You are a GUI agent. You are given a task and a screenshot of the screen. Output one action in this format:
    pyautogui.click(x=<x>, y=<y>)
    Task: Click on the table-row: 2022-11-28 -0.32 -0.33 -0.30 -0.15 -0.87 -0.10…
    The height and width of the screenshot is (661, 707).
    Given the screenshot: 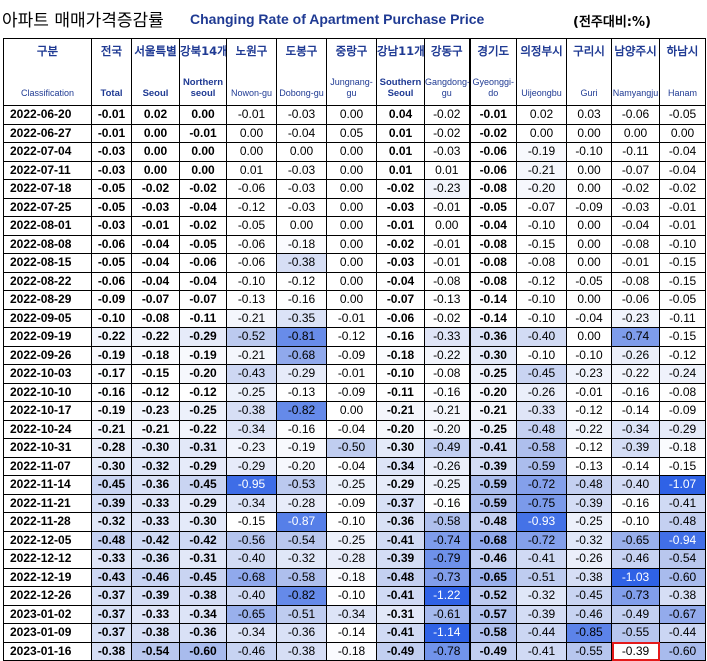 What is the action you would take?
    pyautogui.click(x=354, y=522)
    